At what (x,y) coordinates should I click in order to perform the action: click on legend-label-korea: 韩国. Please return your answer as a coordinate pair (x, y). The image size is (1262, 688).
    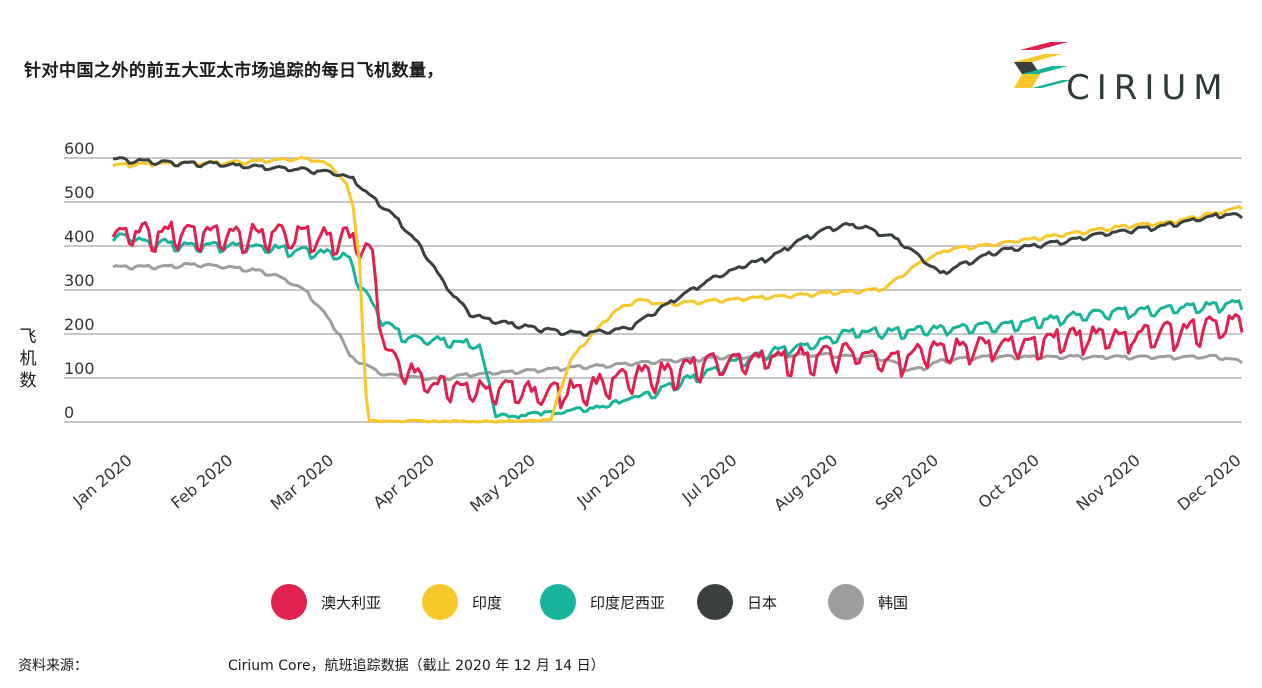
    Looking at the image, I should click on (893, 602).